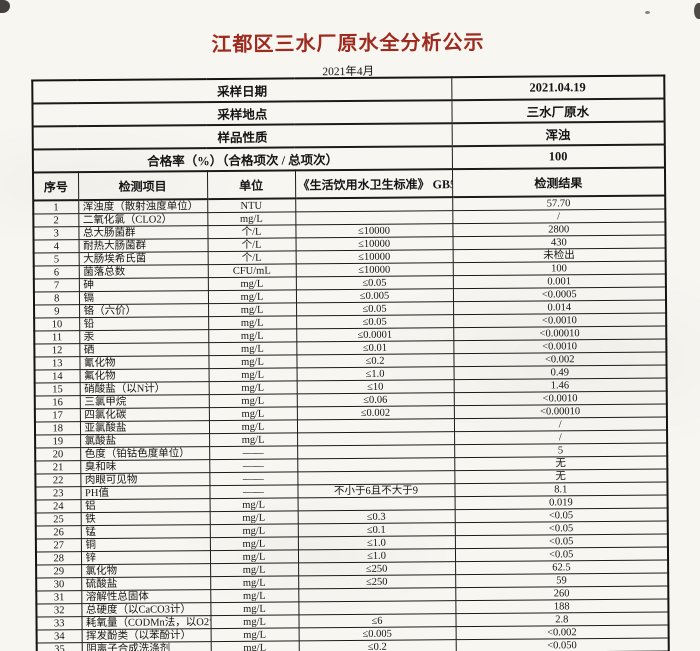  What do you see at coordinates (647, 12) in the screenshot?
I see `scan-speck` at bounding box center [647, 12].